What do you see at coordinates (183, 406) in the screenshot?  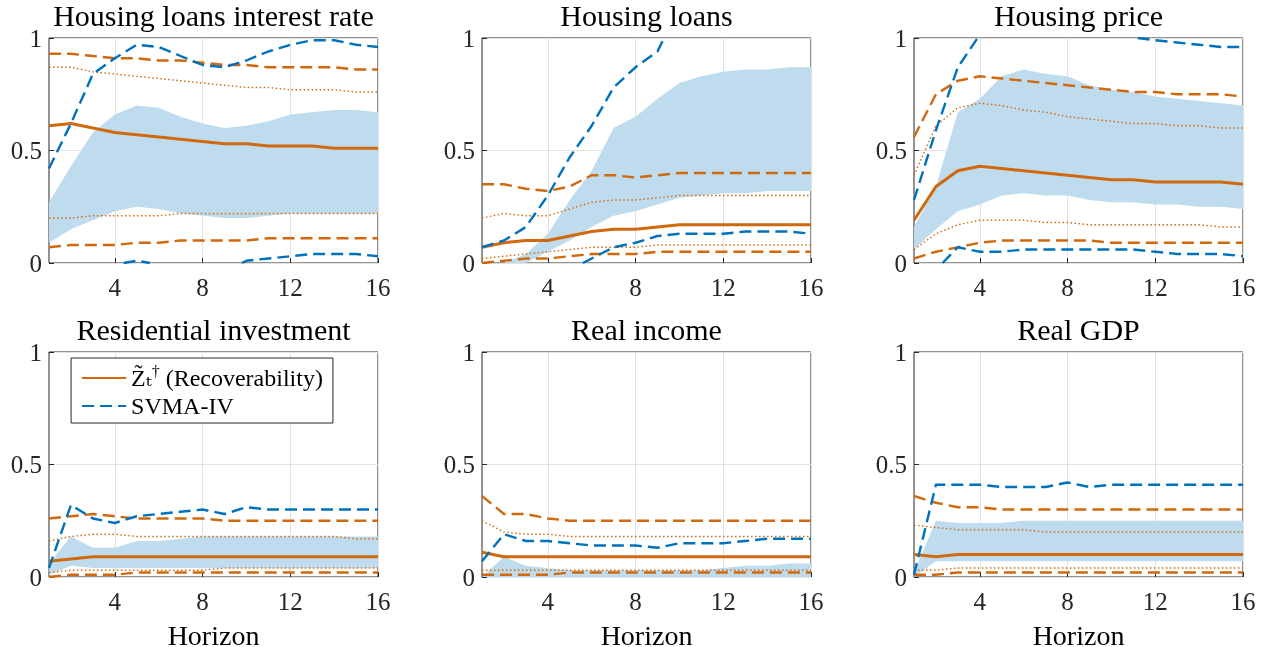 I see `legend-label: SVMA-IV` at bounding box center [183, 406].